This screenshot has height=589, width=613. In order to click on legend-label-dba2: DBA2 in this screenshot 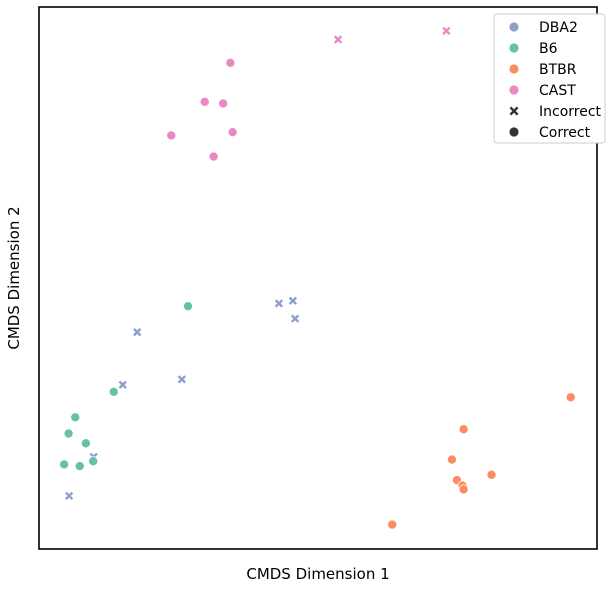, I will do `click(558, 28)`.